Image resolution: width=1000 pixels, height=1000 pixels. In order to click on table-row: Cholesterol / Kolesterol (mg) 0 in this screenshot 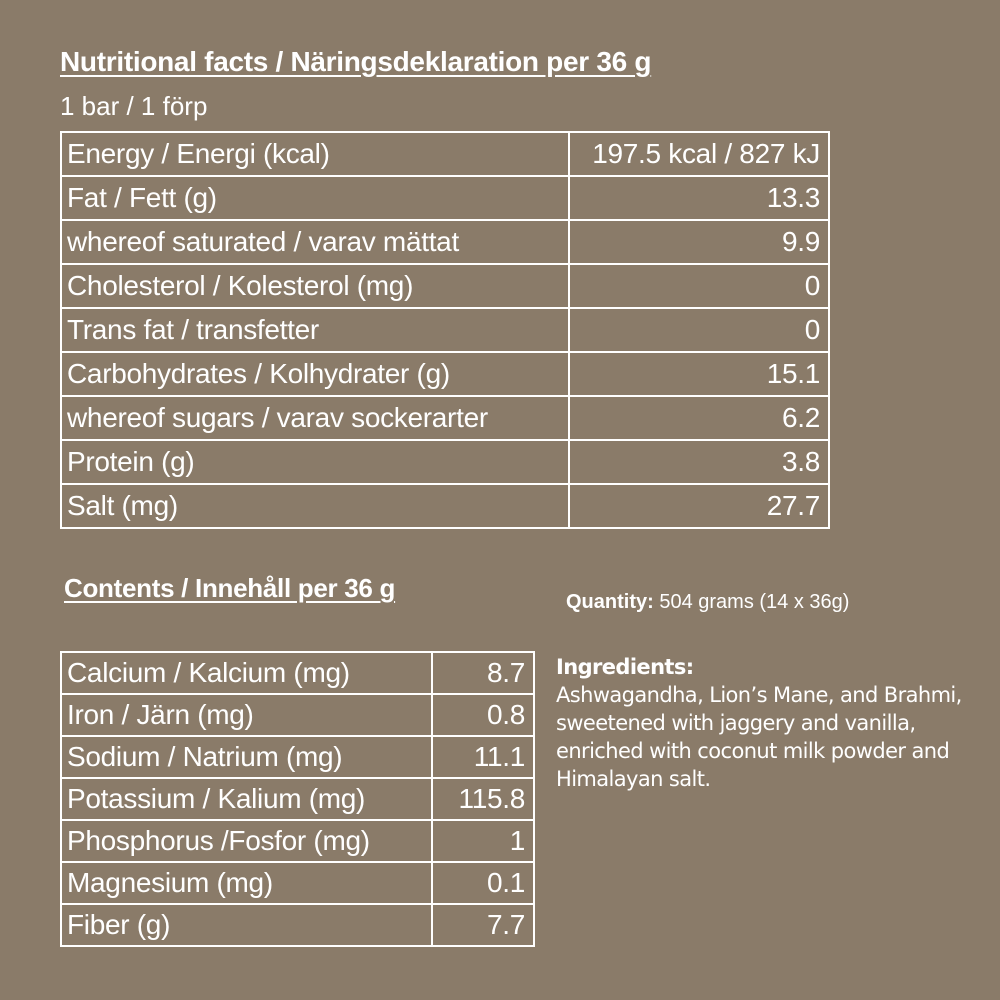, I will do `click(445, 286)`.